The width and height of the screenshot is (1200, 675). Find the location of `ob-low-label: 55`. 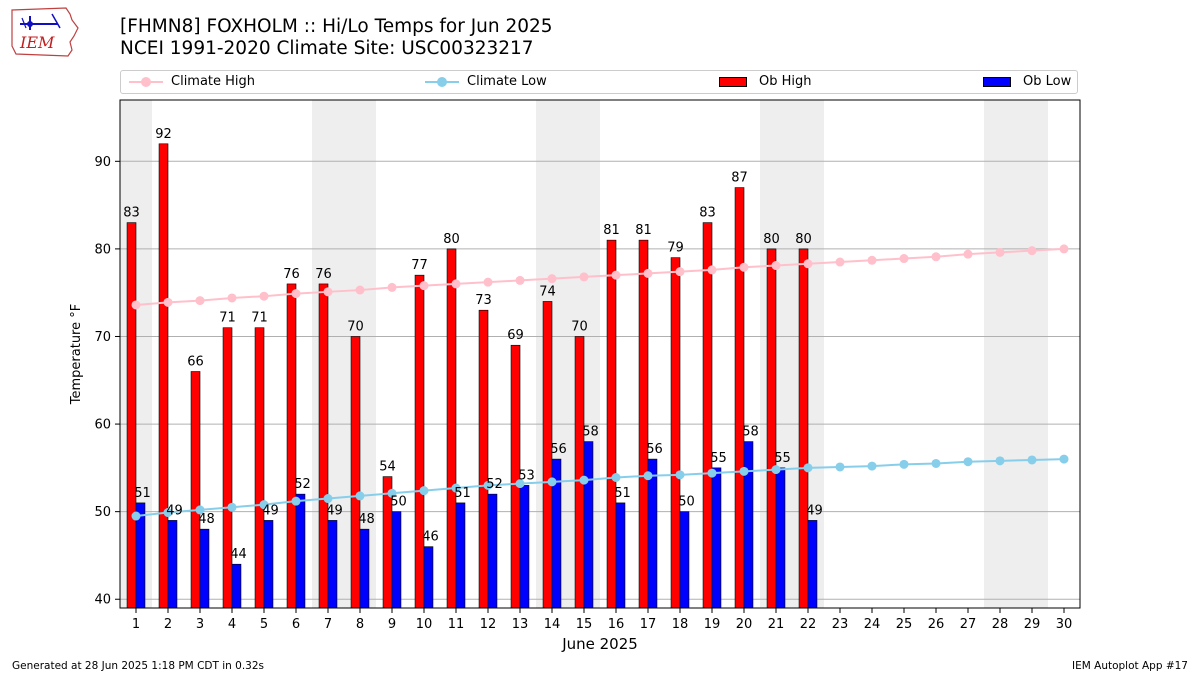

ob-low-label: 55 is located at coordinates (718, 458).